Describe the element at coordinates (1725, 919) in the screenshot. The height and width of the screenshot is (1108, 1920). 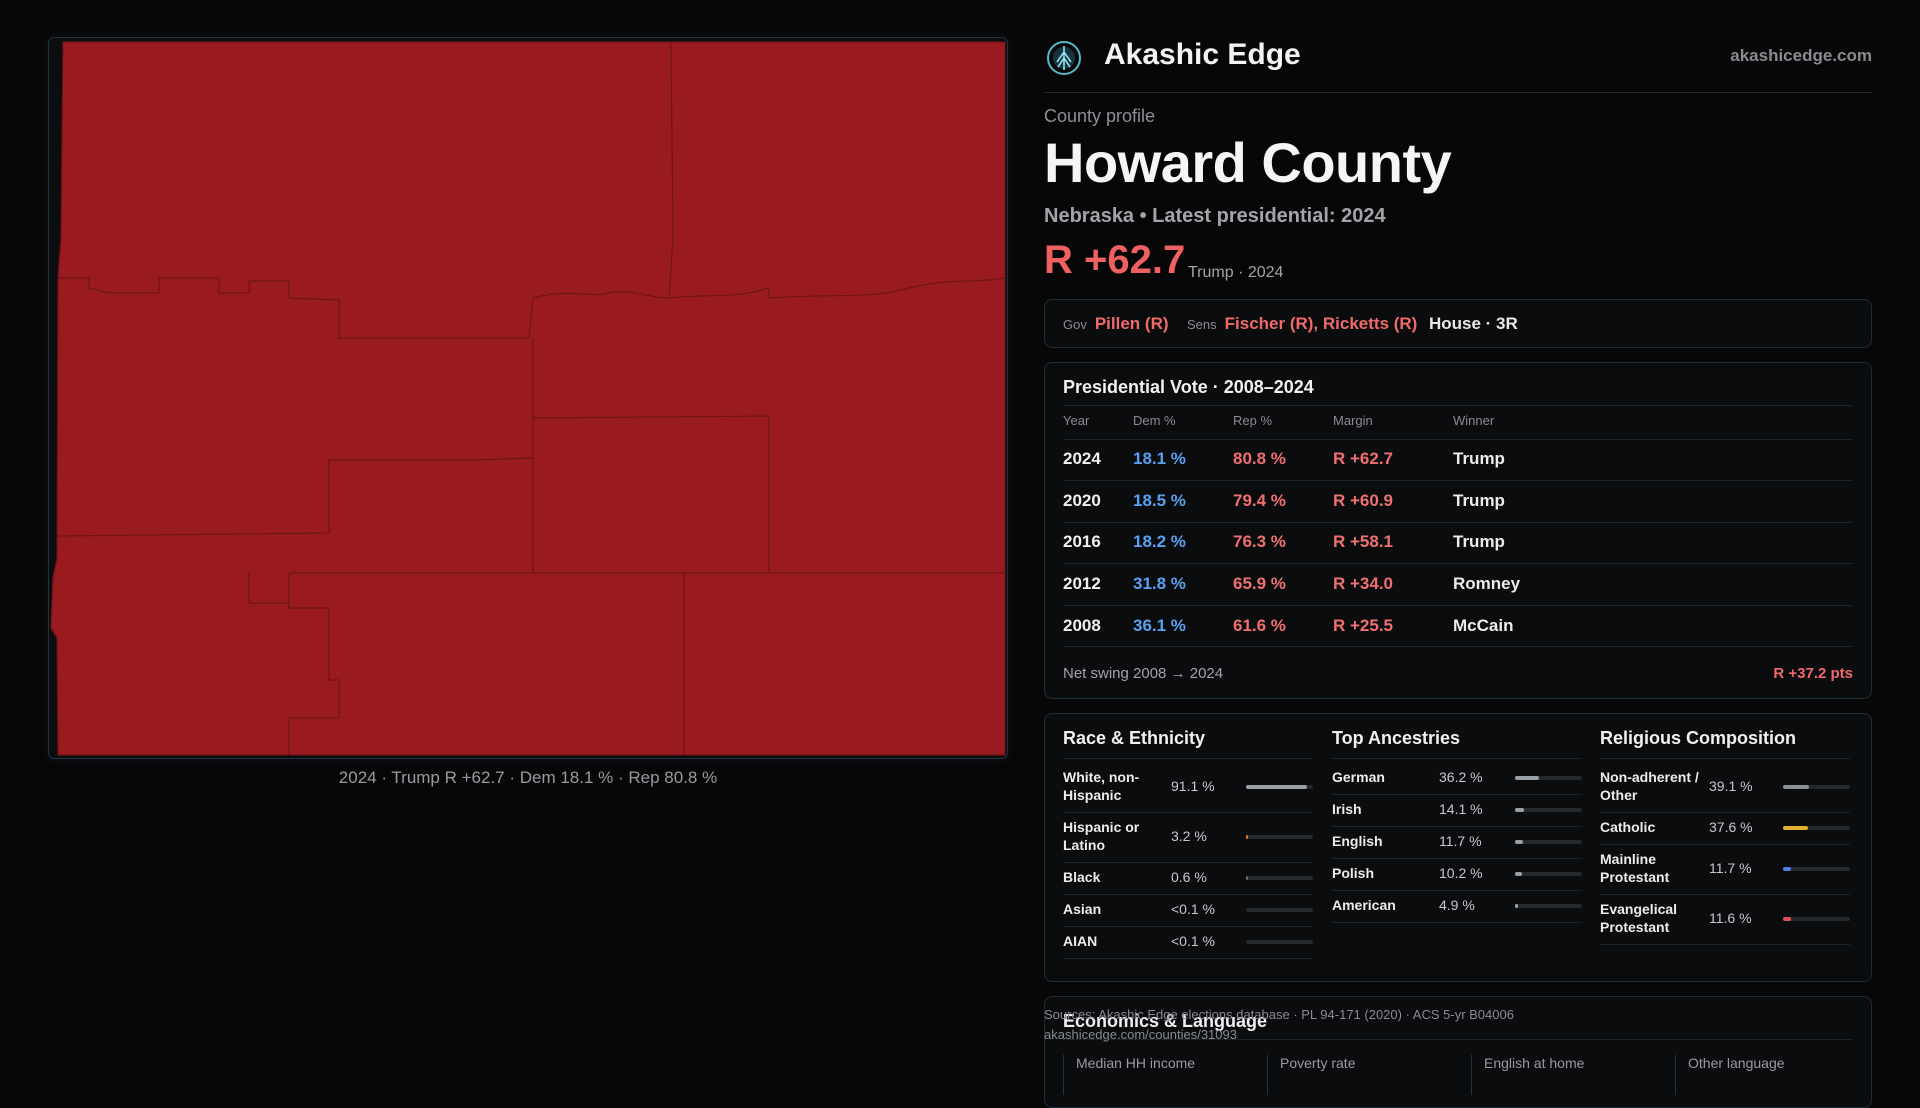
I see `list-item: Evangelical Protestant 11.6 %` at that location.